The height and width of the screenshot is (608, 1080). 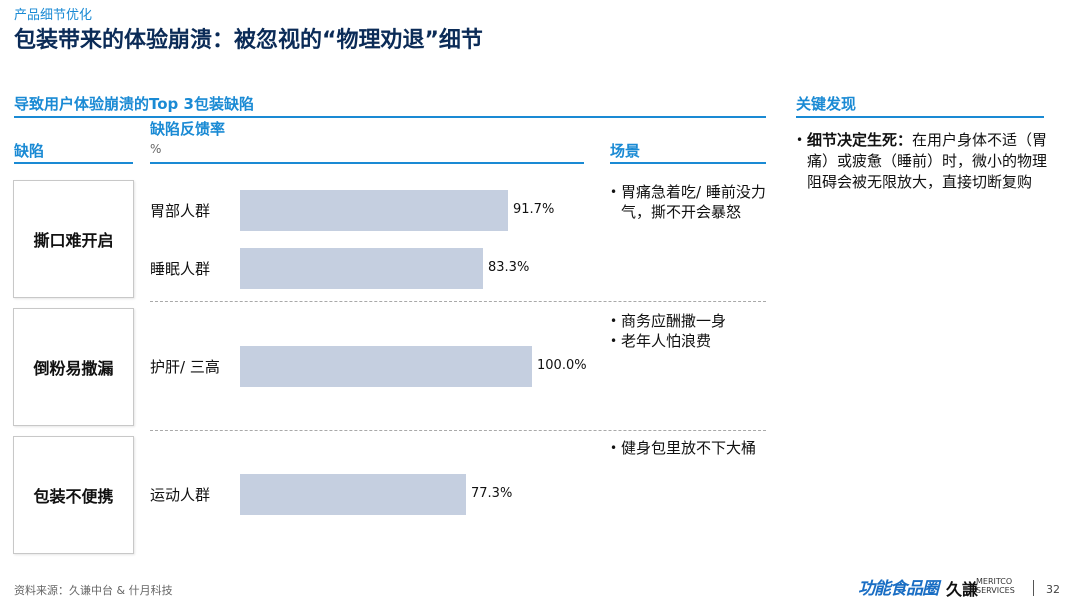 What do you see at coordinates (390, 117) in the screenshot?
I see `chart-heading-rule` at bounding box center [390, 117].